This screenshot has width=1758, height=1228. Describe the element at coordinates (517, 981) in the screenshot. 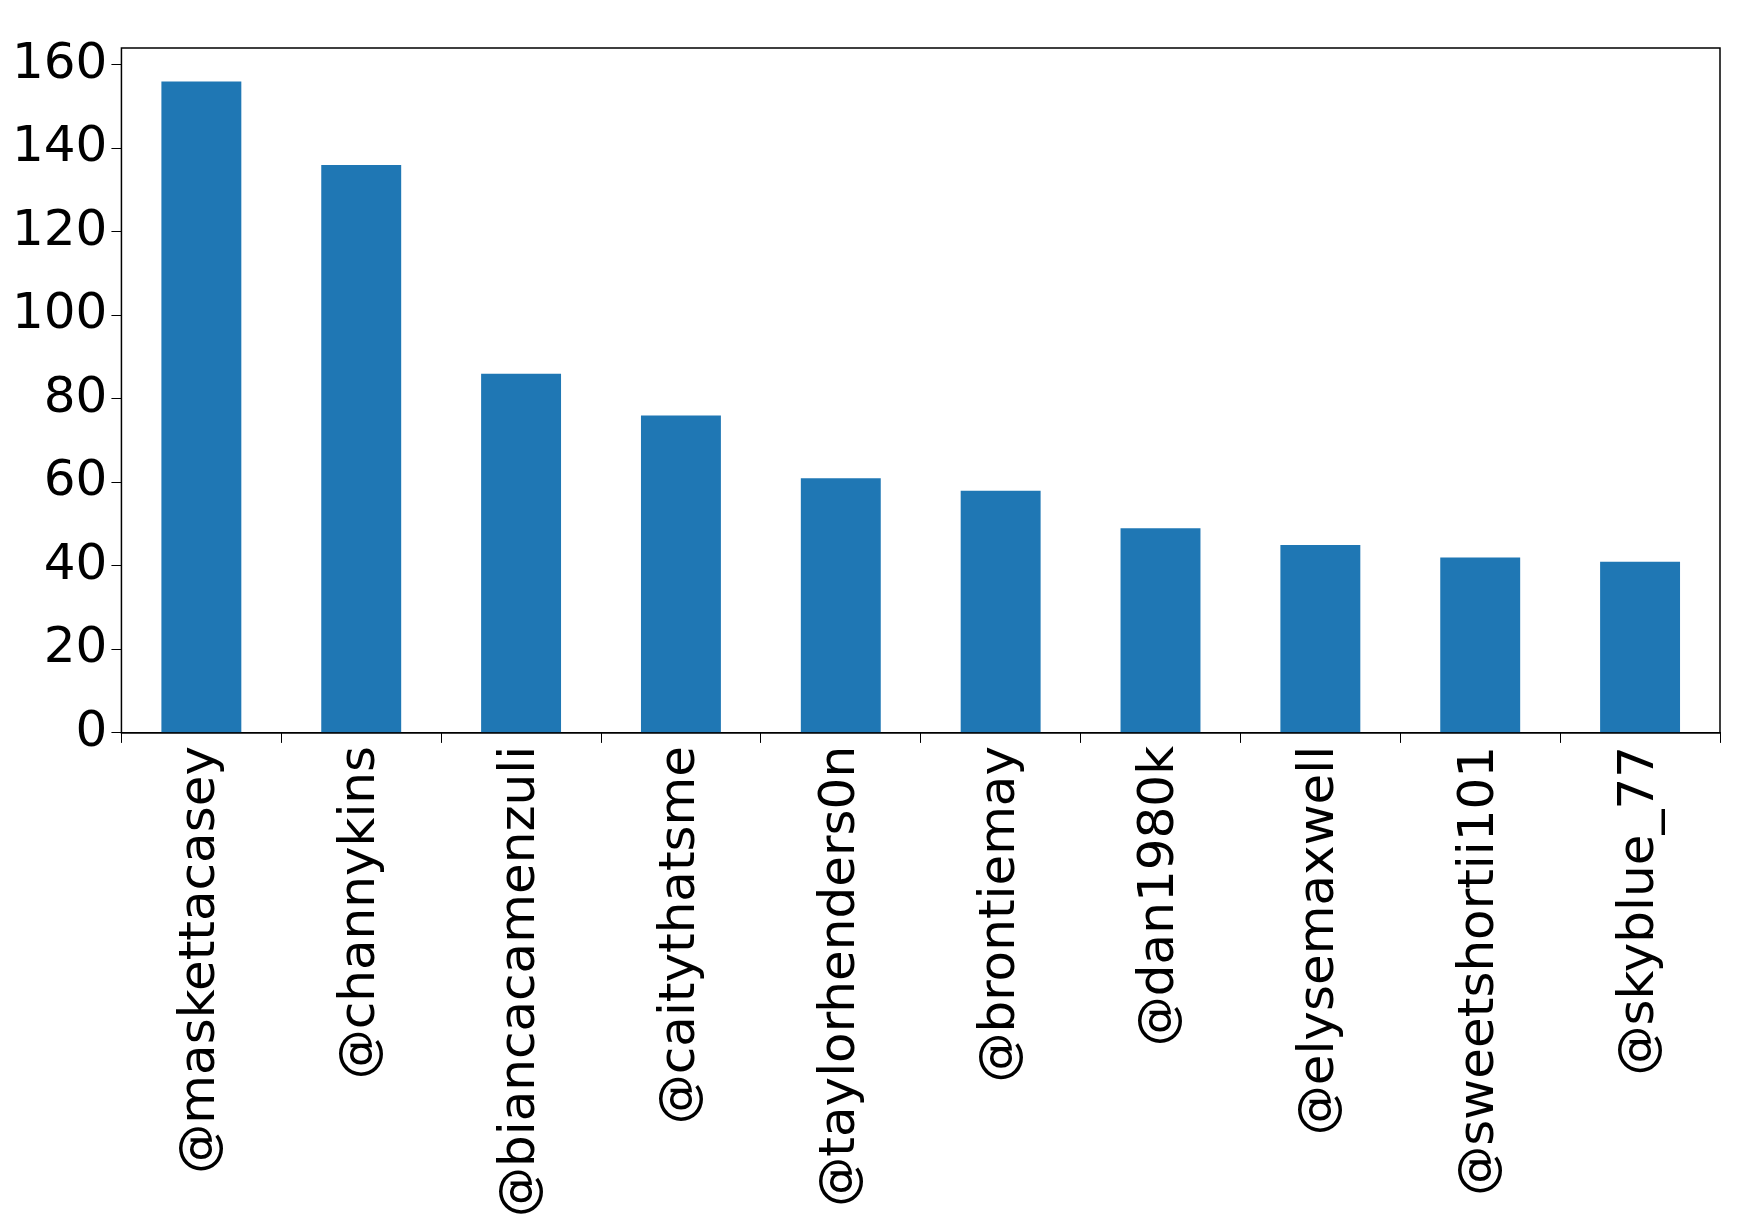

I see `x-tick-label: @biancacamenzuli` at that location.